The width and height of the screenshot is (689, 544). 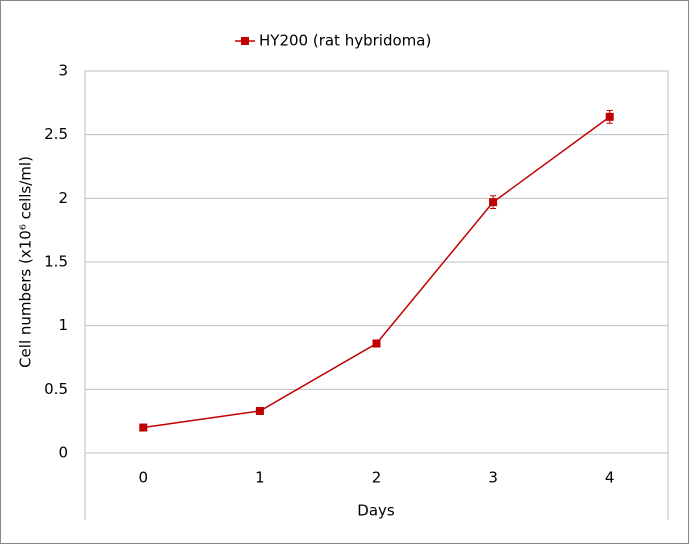 I want to click on legend-label: HY200 (rat hybridoma), so click(x=345, y=41).